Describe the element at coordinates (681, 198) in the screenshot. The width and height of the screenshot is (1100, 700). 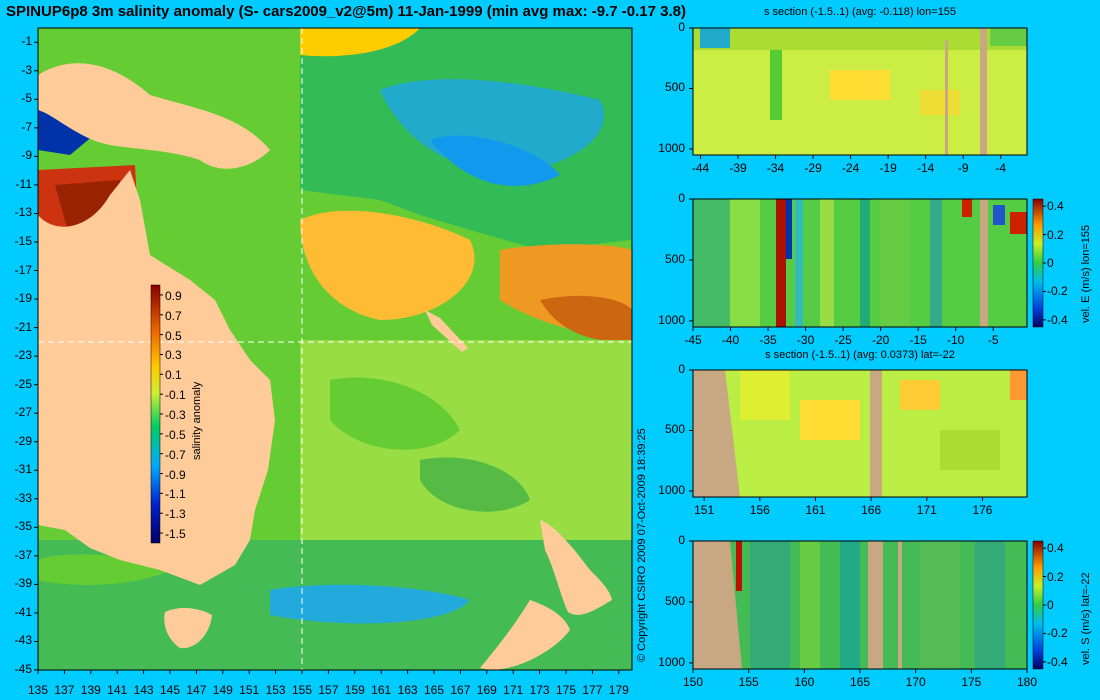
I see `section2-y-tick-label: 0` at that location.